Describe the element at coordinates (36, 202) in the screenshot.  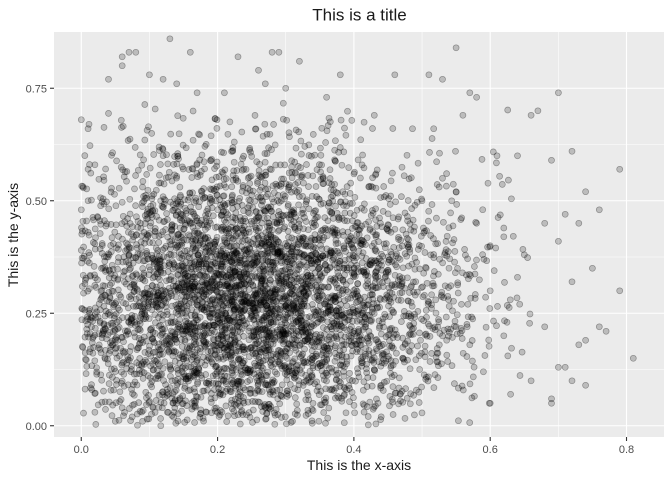
I see `y-tick-label: 0.50` at that location.